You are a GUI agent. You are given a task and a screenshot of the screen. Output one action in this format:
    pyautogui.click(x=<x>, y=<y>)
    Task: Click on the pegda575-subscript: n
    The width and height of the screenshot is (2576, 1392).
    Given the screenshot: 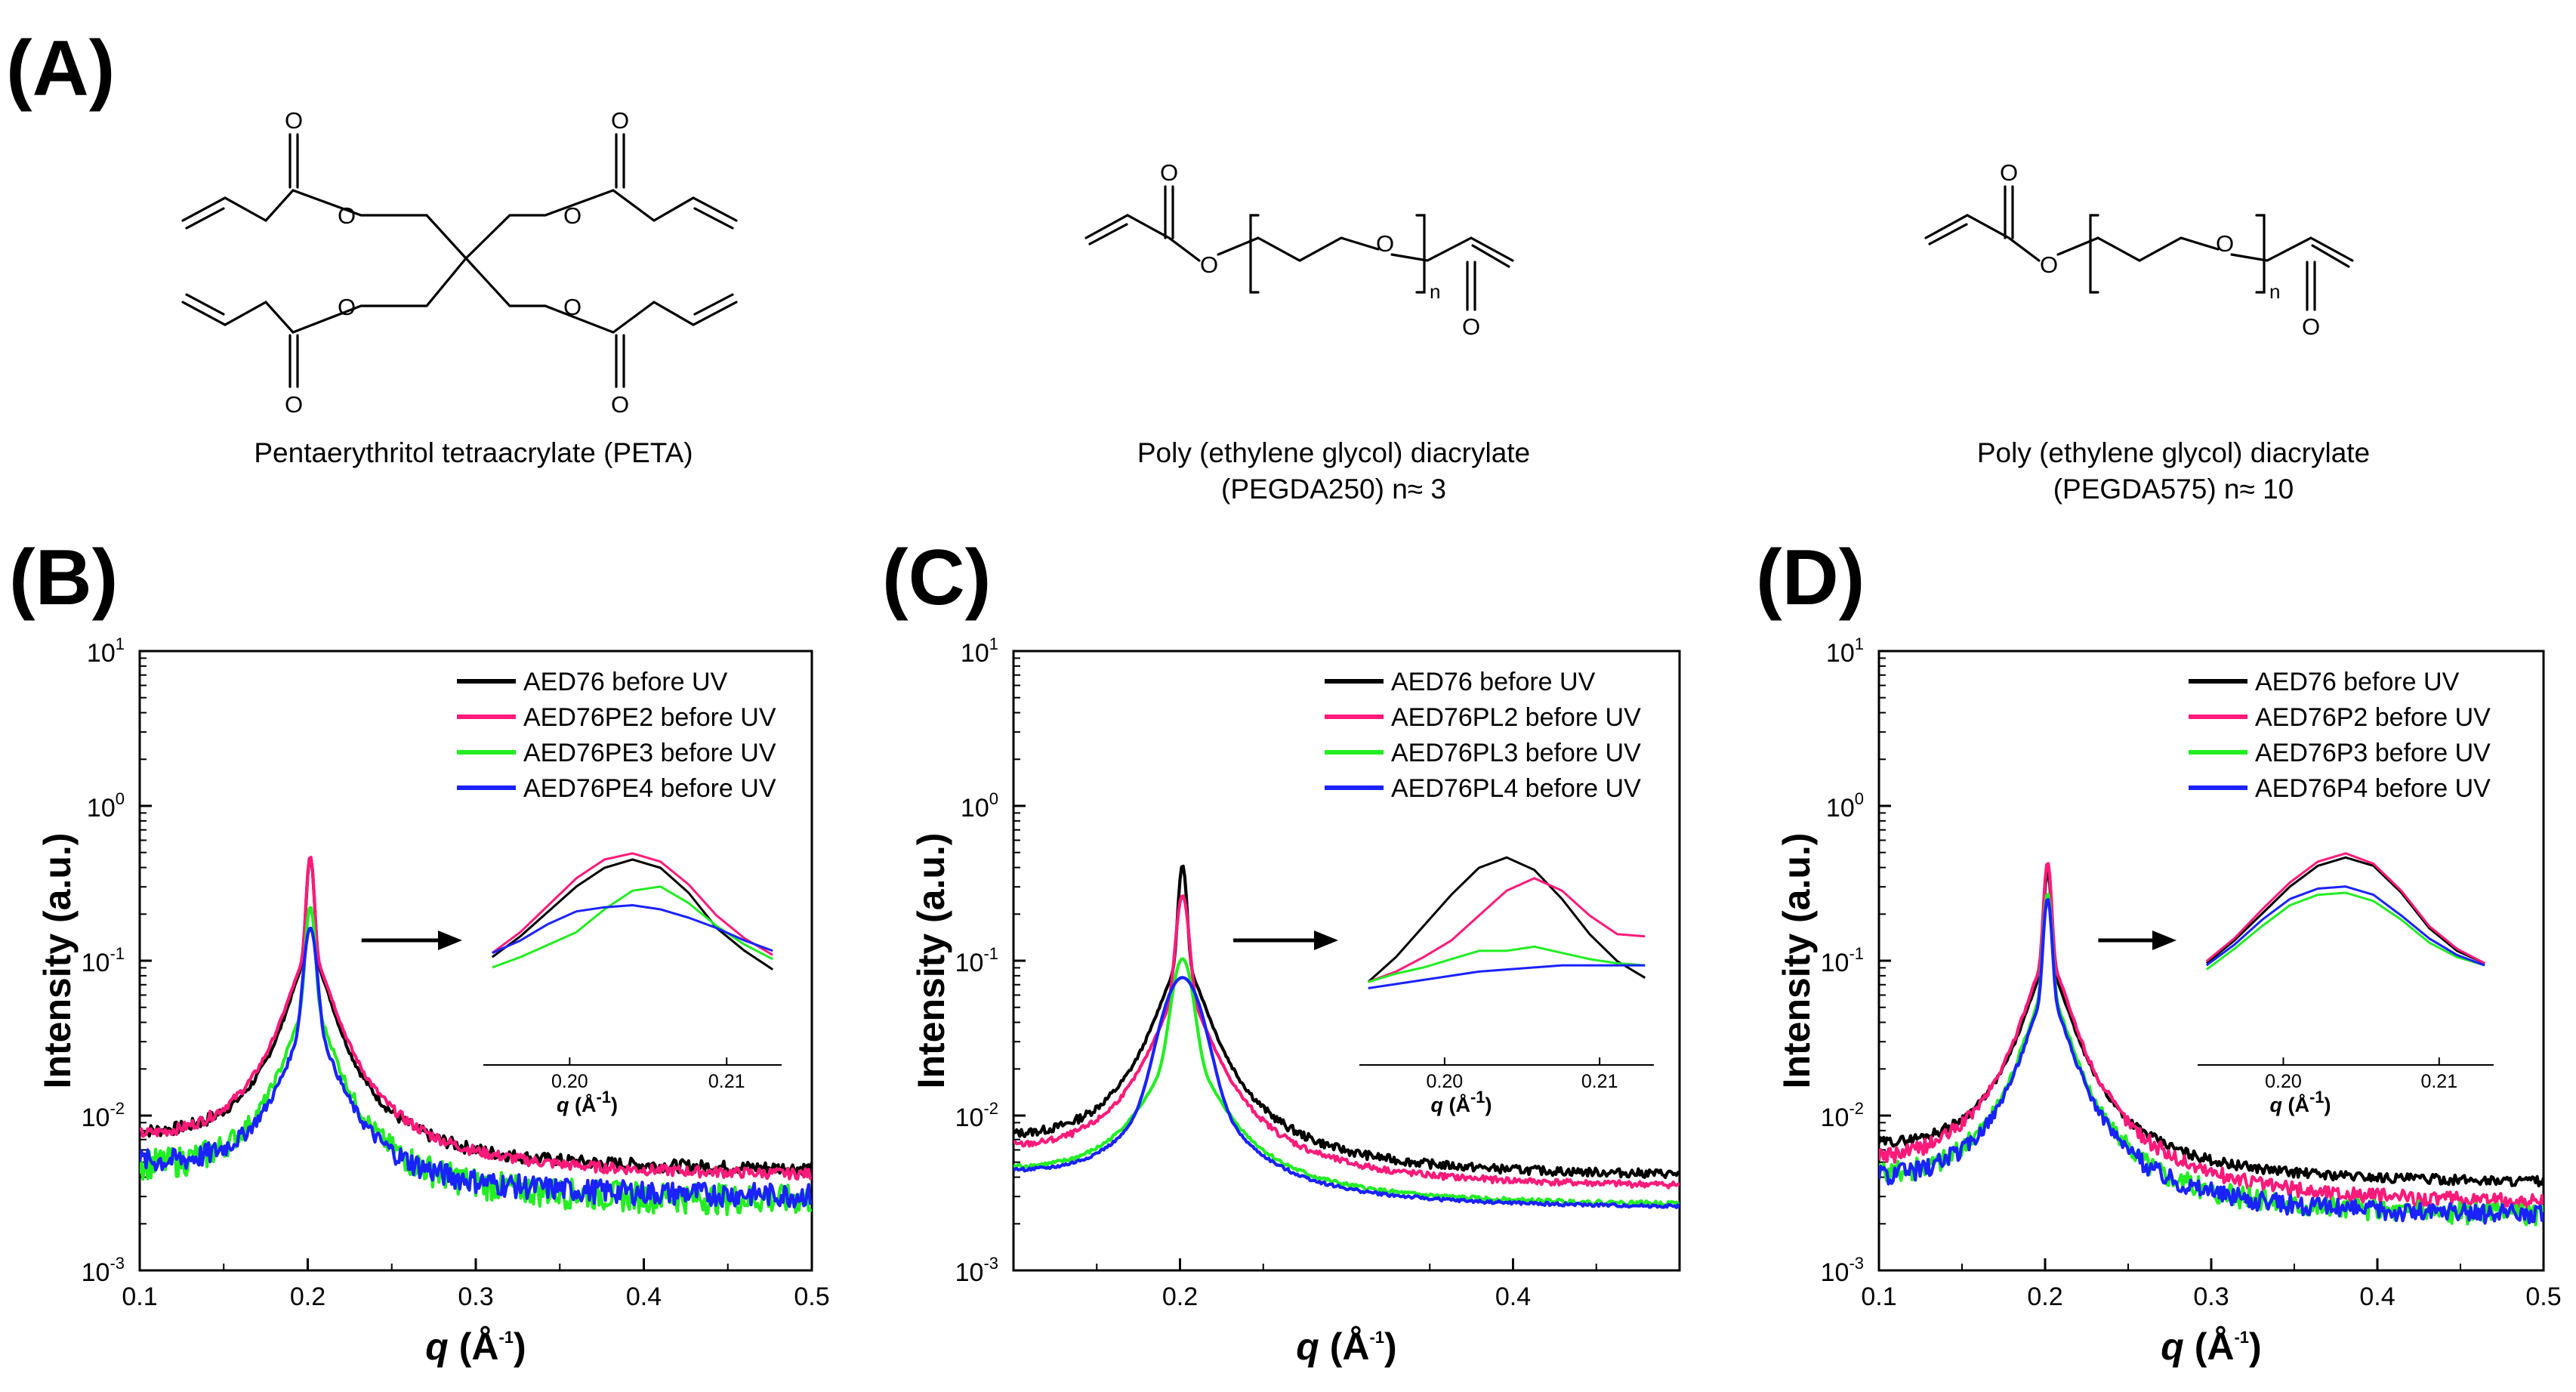 What is the action you would take?
    pyautogui.click(x=2274, y=291)
    